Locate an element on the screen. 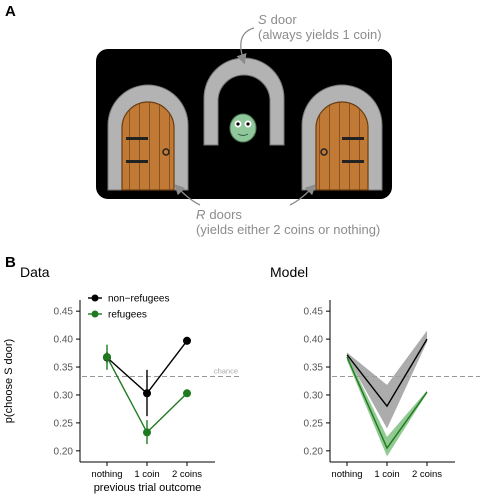  middle-s-door is located at coordinates (244, 101).